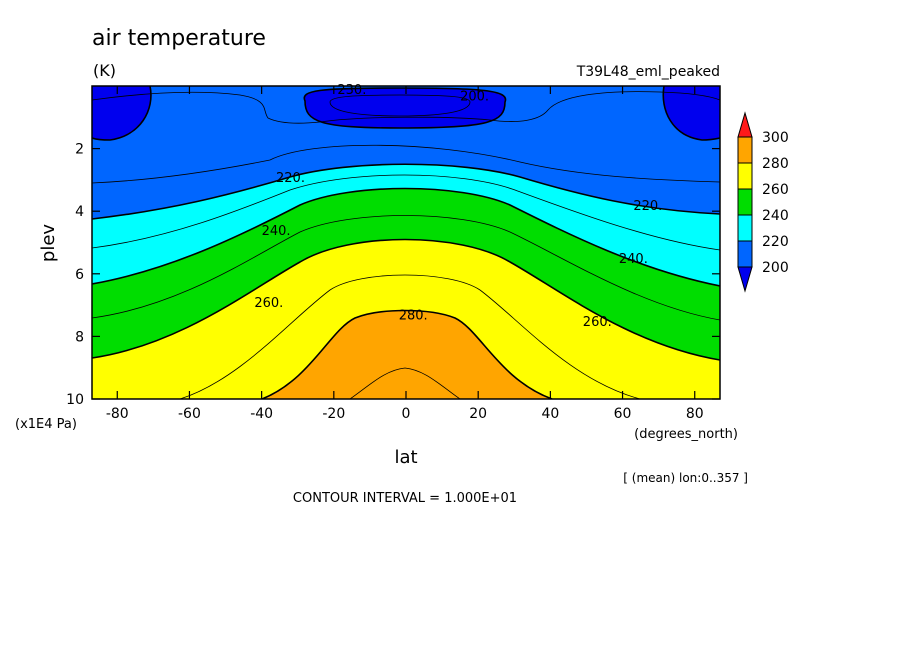 Image resolution: width=904 pixels, height=654 pixels. Describe the element at coordinates (648, 72) in the screenshot. I see `experiment-label: T39L48_eml_peaked` at that location.